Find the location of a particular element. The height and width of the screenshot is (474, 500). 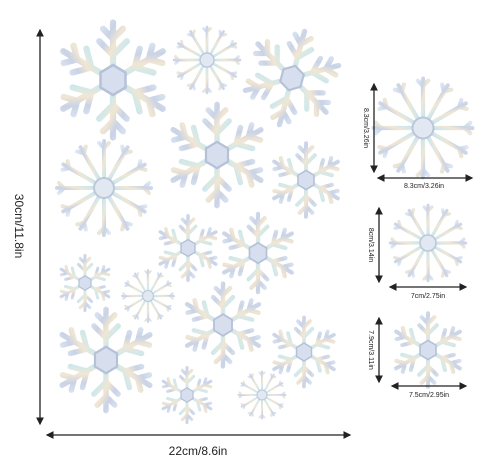

sample-width-label: 7cm/2.75in is located at coordinates (428, 296).